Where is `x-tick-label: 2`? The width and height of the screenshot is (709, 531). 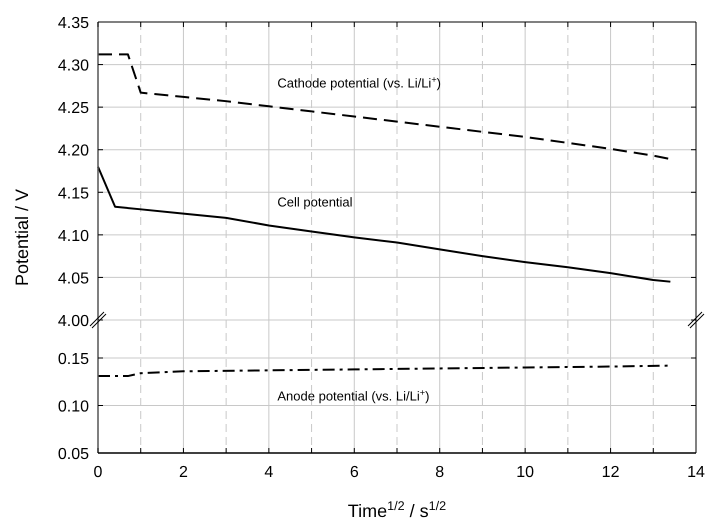 x-tick-label: 2 is located at coordinates (183, 472).